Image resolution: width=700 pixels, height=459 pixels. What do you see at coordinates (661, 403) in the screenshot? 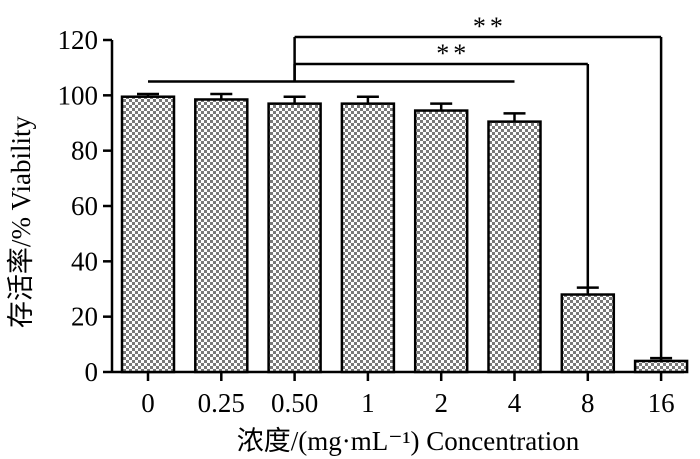
I see `x-tick-label: 16` at bounding box center [661, 403].